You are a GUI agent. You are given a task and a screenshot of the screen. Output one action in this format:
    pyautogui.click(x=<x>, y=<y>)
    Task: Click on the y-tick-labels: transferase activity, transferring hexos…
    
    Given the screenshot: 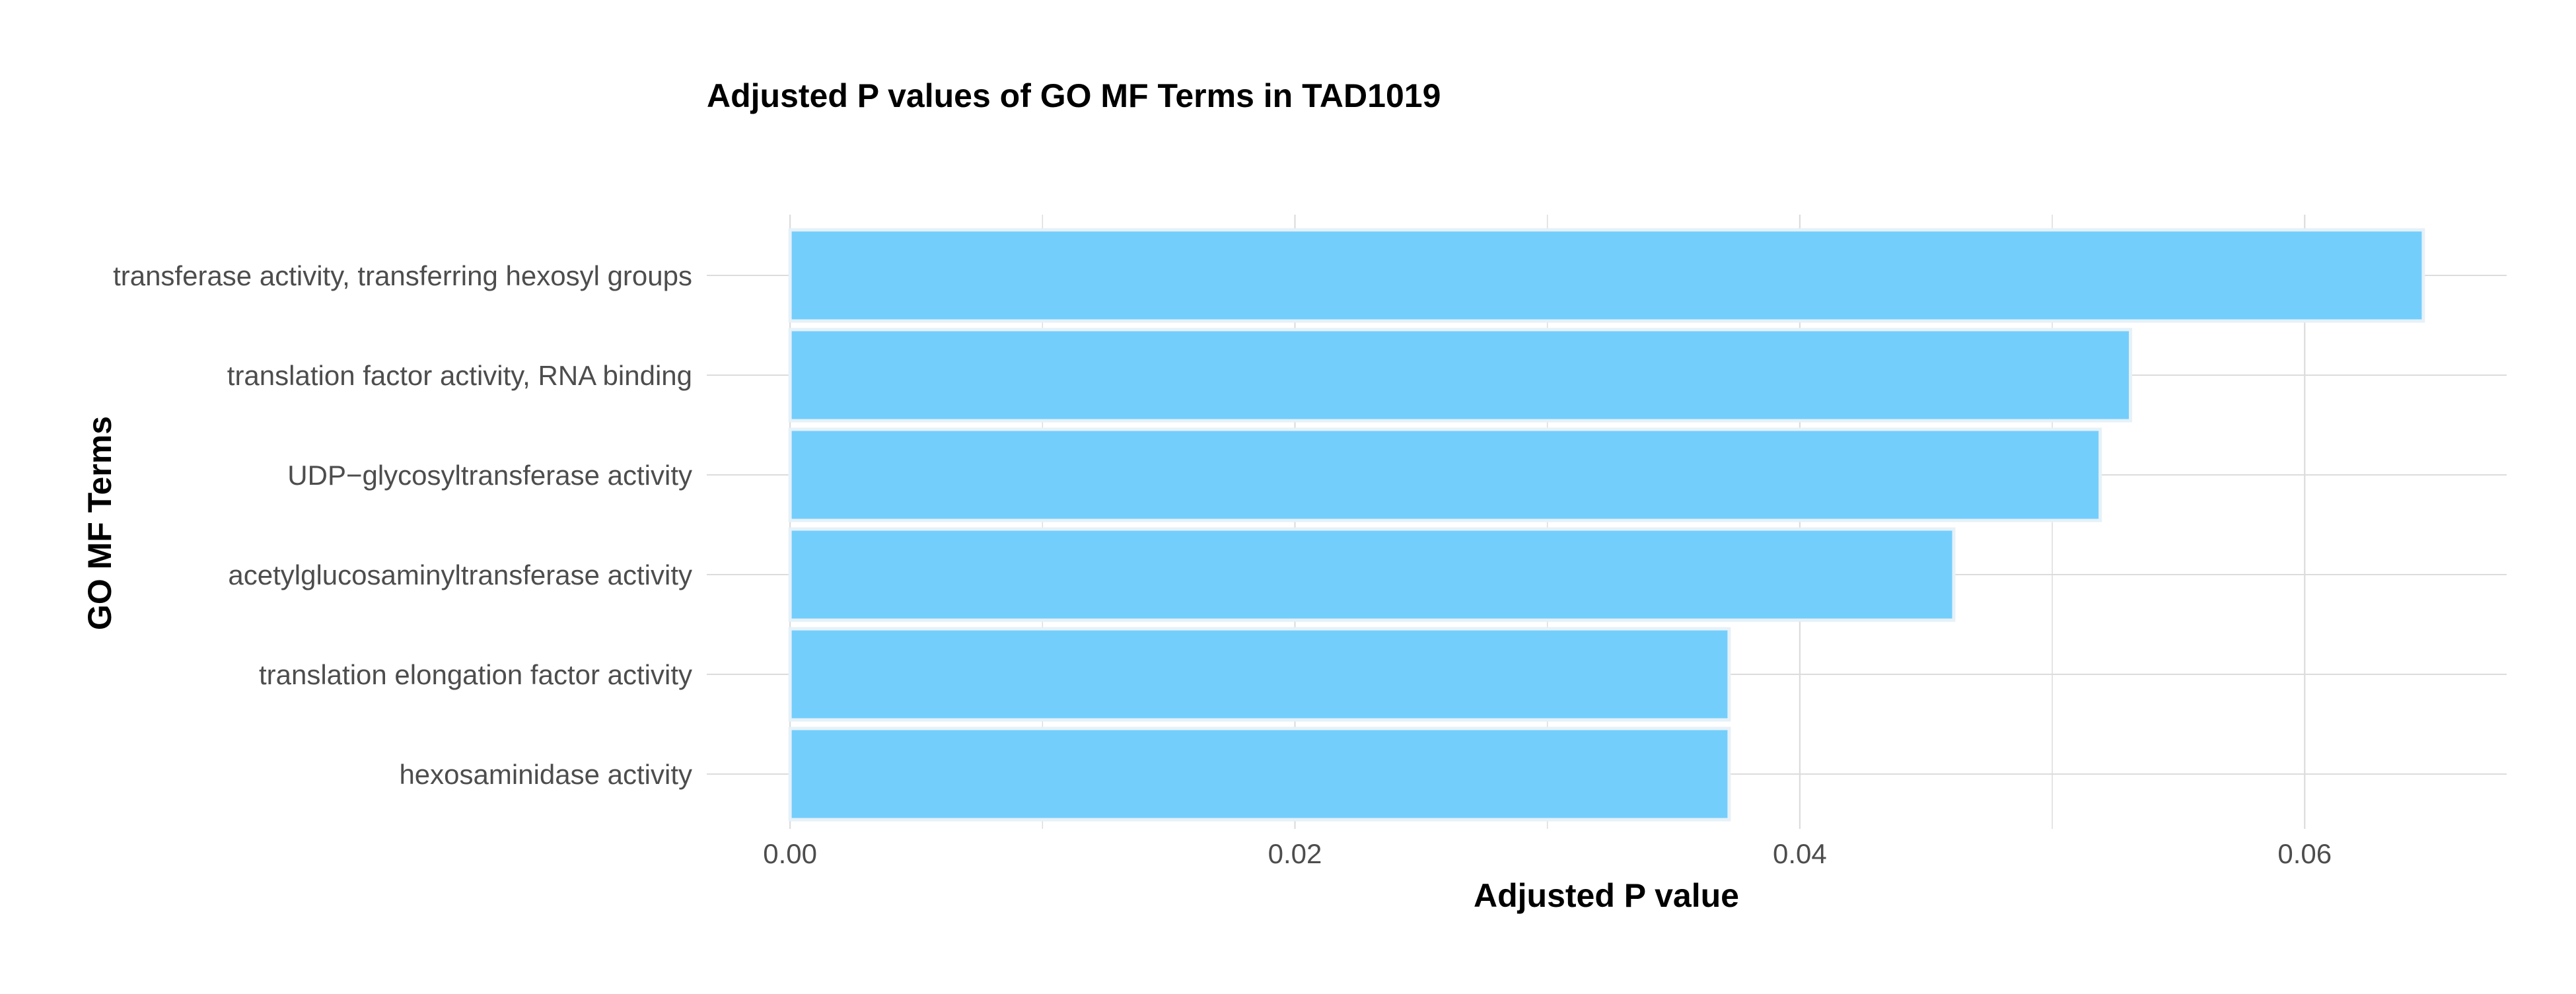 What is the action you would take?
    pyautogui.click(x=403, y=525)
    